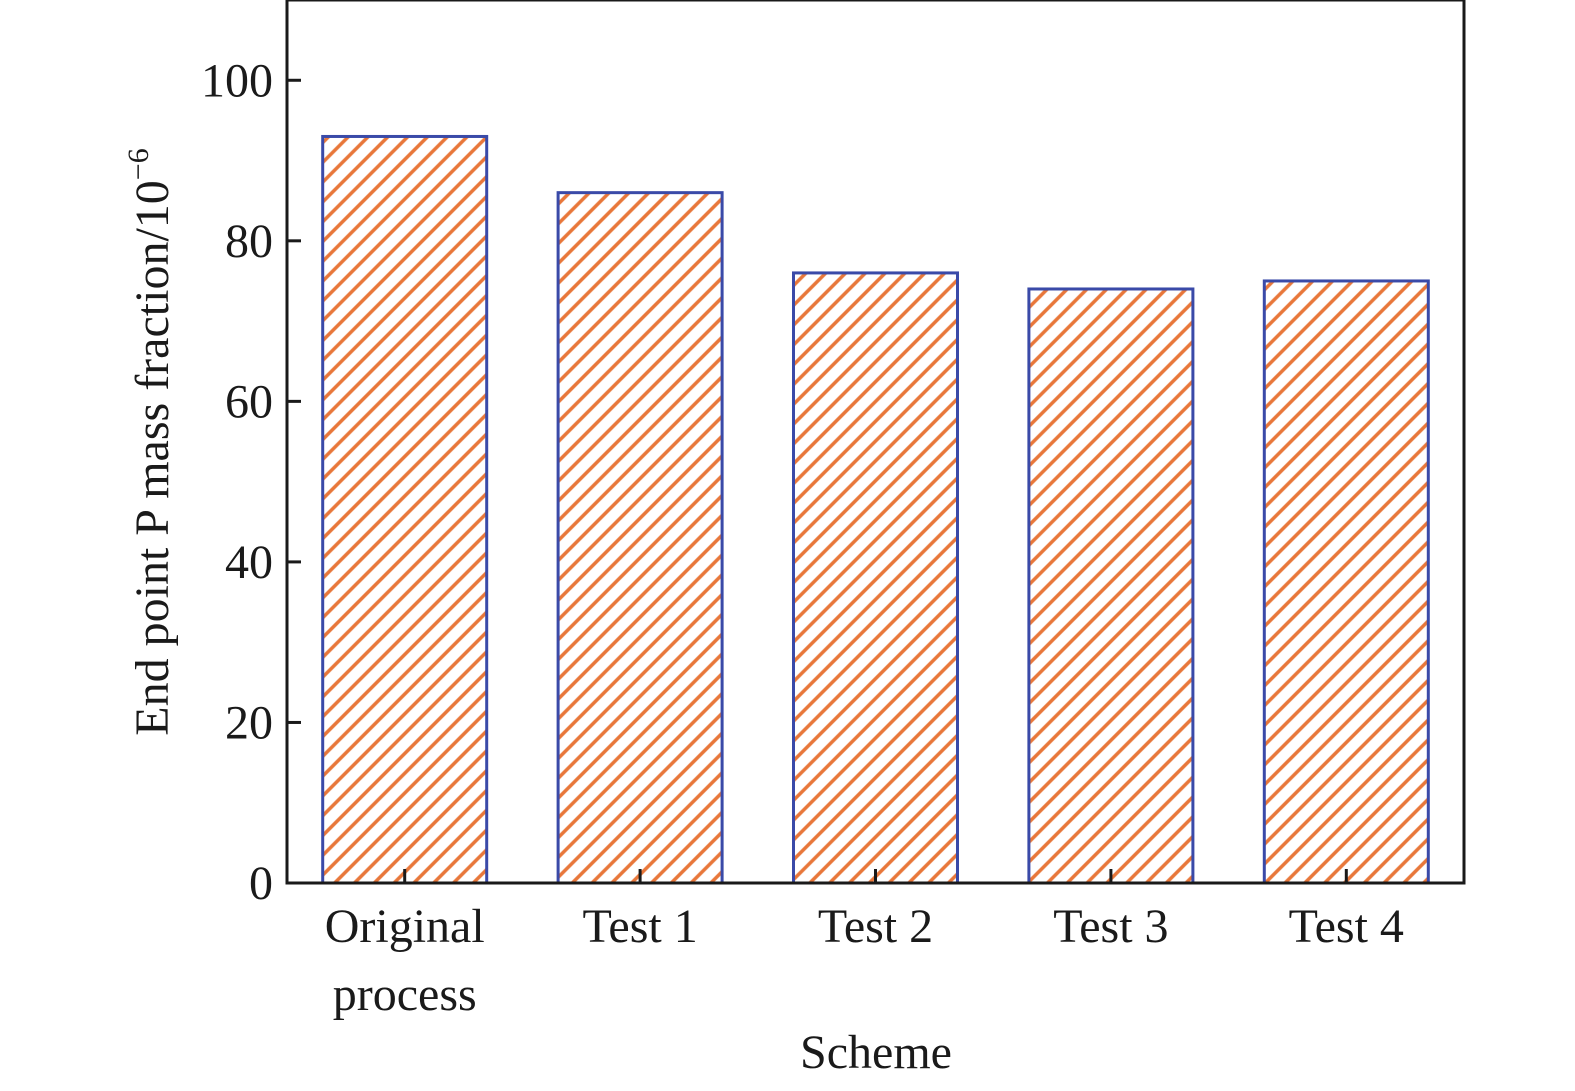 The width and height of the screenshot is (1575, 1091). I want to click on x-axis: Original process Test 1 Test 2 Test 3 Test 4, so click(864, 945).